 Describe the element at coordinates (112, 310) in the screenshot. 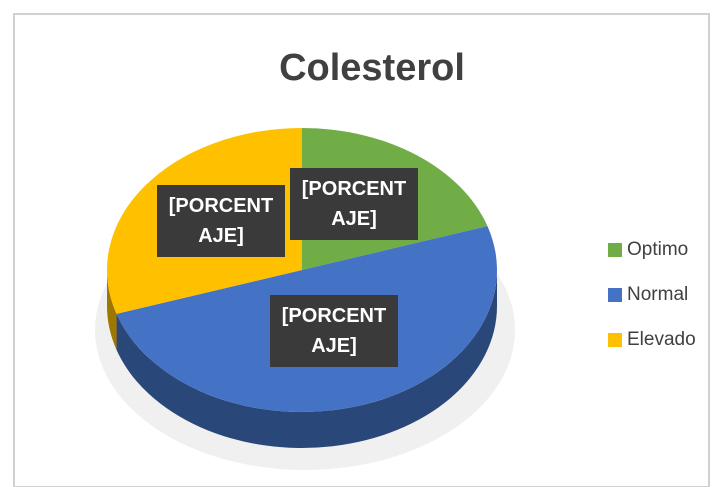

I see `pie-side` at that location.